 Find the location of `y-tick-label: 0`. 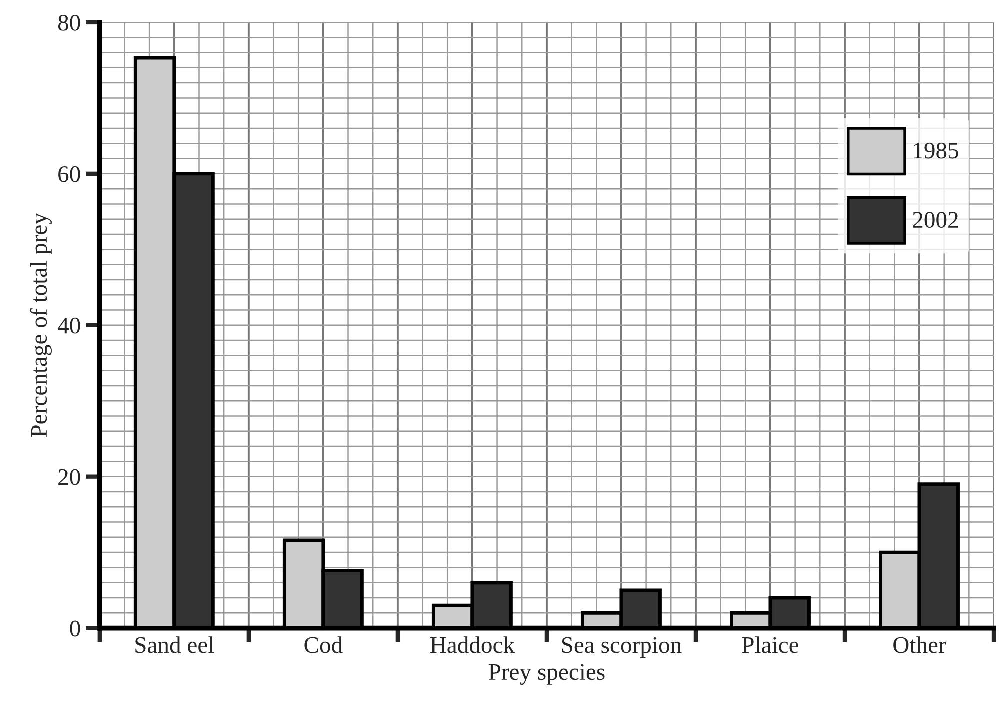

y-tick-label: 0 is located at coordinates (75, 628).